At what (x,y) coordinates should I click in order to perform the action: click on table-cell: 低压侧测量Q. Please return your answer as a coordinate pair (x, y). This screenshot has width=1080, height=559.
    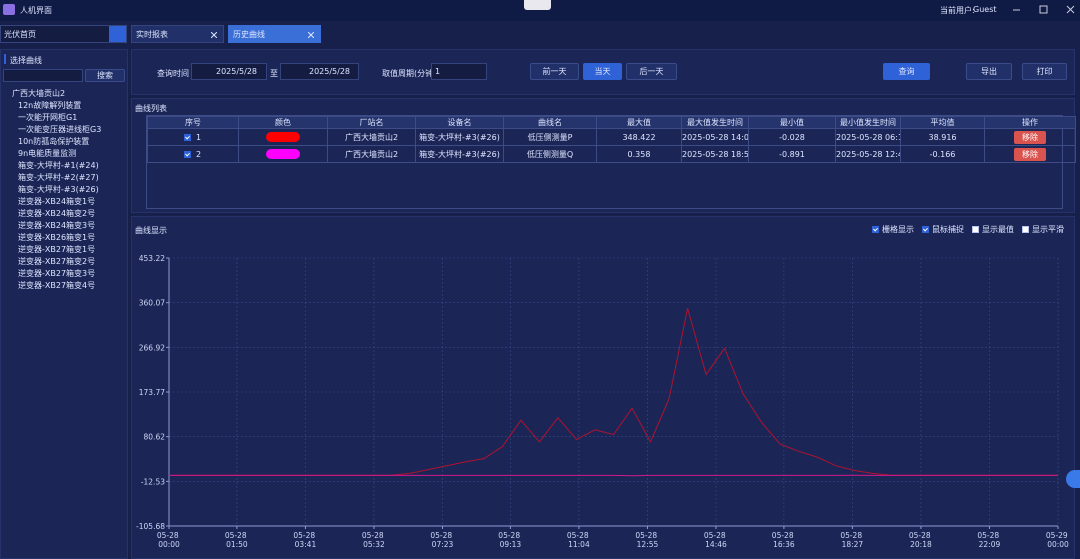
    Looking at the image, I should click on (550, 154).